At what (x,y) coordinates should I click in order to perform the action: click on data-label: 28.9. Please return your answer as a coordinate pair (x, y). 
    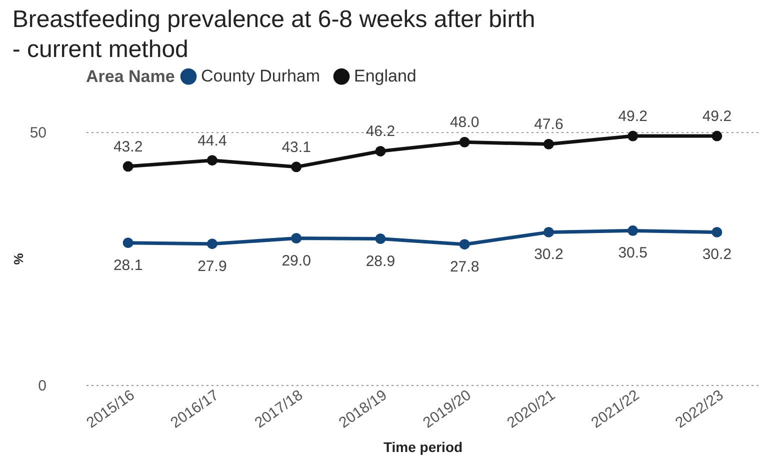
    Looking at the image, I should click on (381, 261).